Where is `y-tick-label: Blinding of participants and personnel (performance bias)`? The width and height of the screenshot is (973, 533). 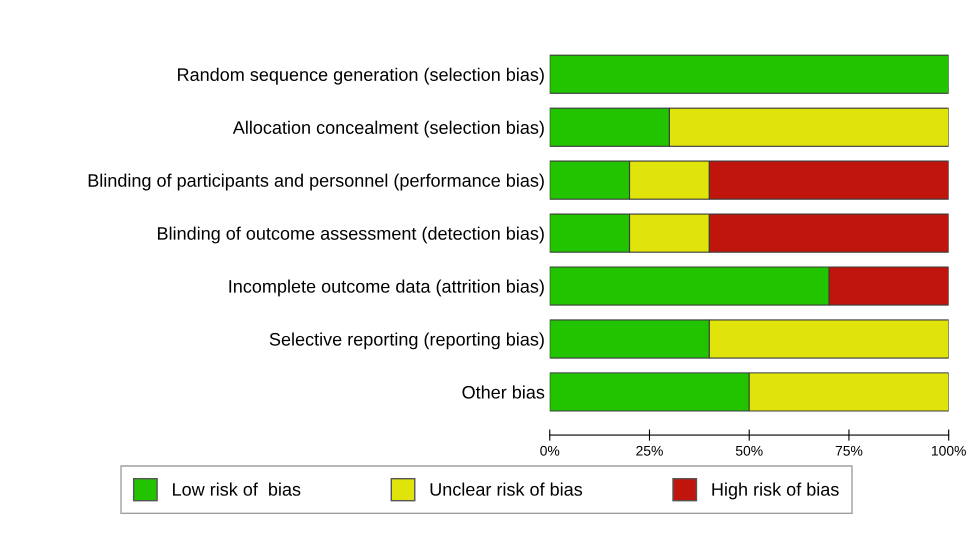 y-tick-label: Blinding of participants and personnel (performance bias) is located at coordinates (316, 182).